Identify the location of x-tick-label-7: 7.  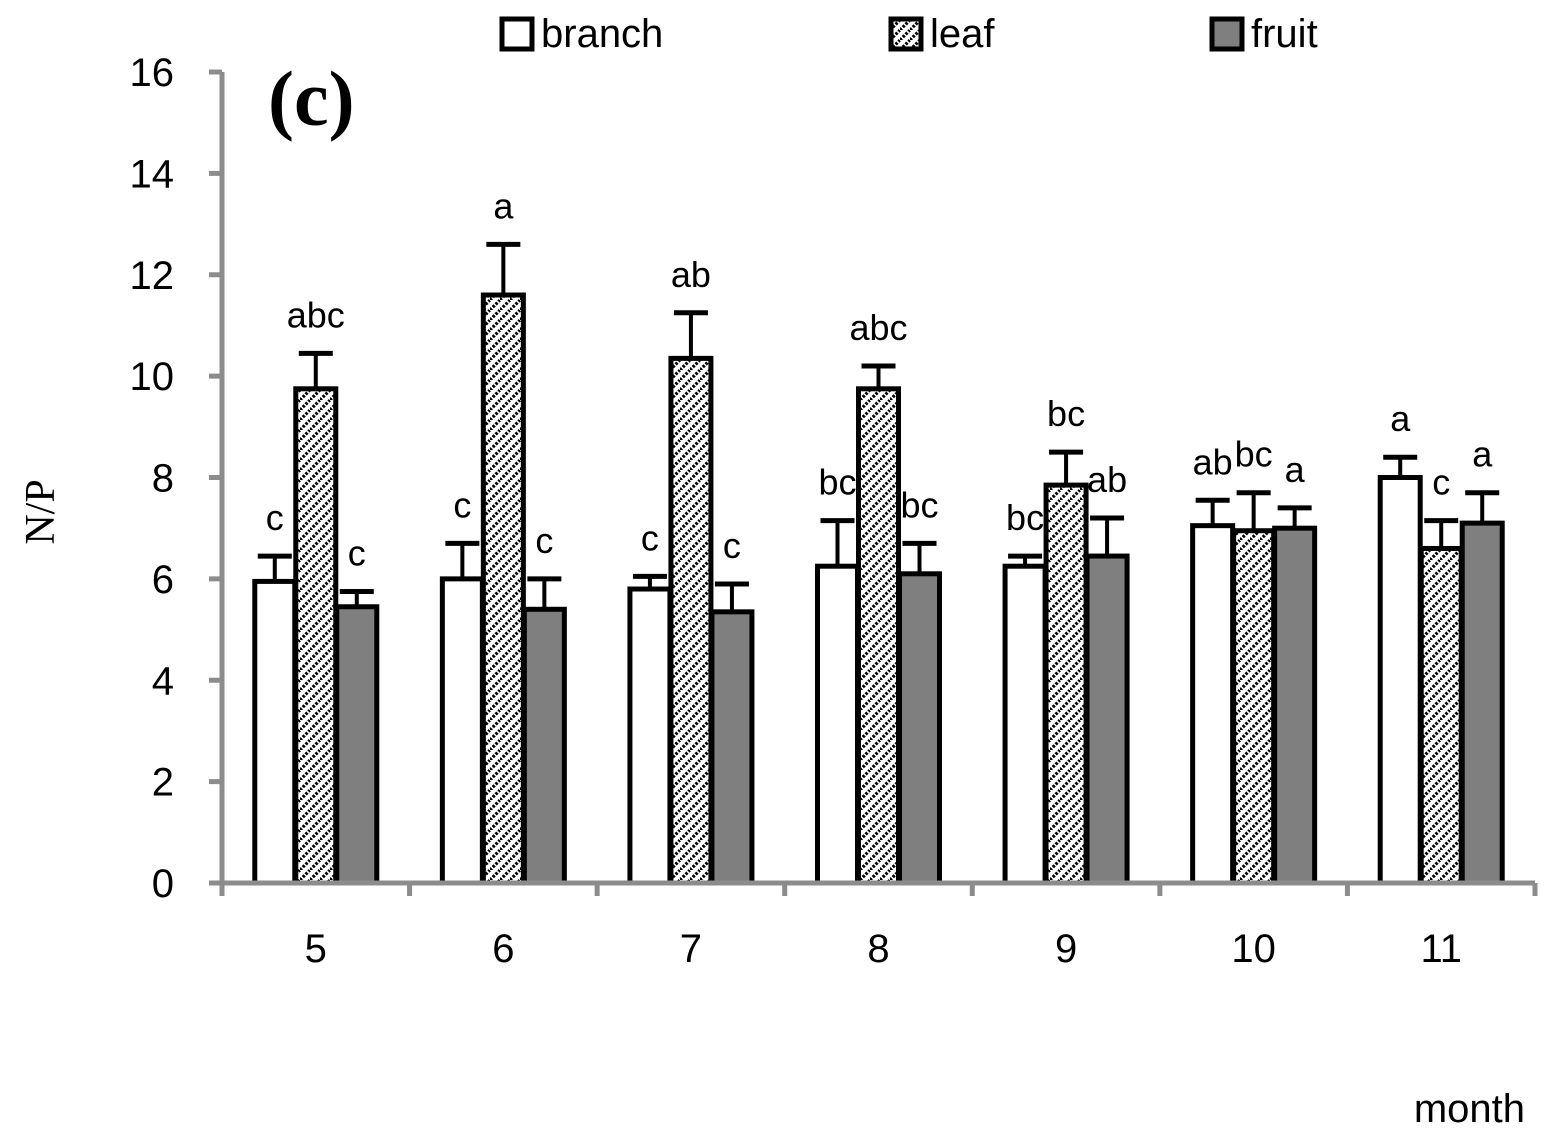
(691, 949).